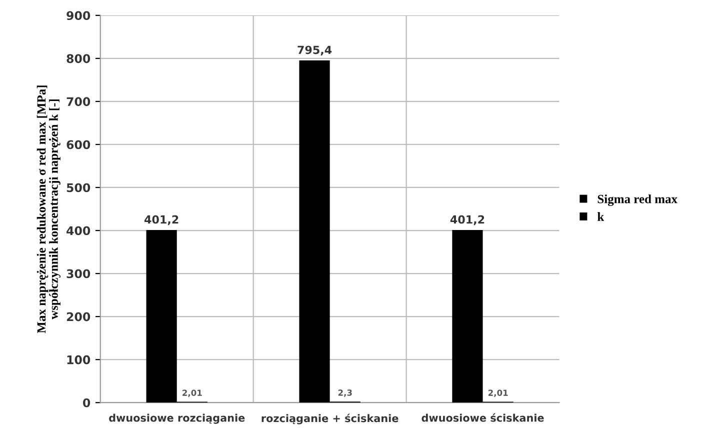  What do you see at coordinates (345, 393) in the screenshot?
I see `data-label: 2,3` at bounding box center [345, 393].